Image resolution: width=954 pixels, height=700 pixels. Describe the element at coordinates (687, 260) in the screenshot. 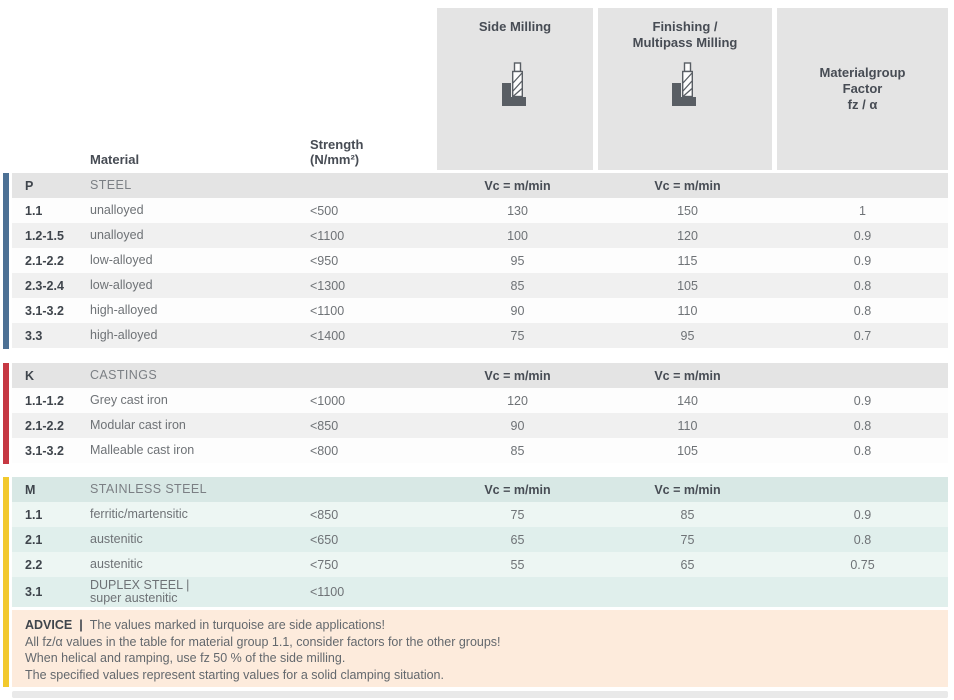

I see `row-finishing-vc: 115` at that location.